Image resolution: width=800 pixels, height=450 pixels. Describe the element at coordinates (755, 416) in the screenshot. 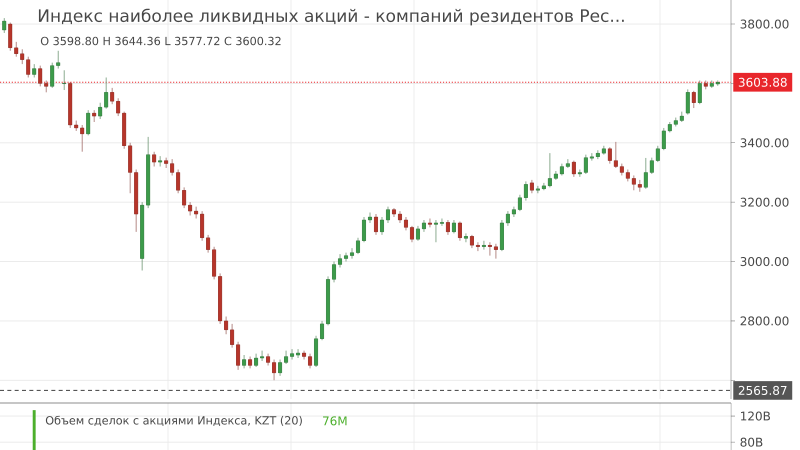

I see `y-tick-label: 120B` at that location.